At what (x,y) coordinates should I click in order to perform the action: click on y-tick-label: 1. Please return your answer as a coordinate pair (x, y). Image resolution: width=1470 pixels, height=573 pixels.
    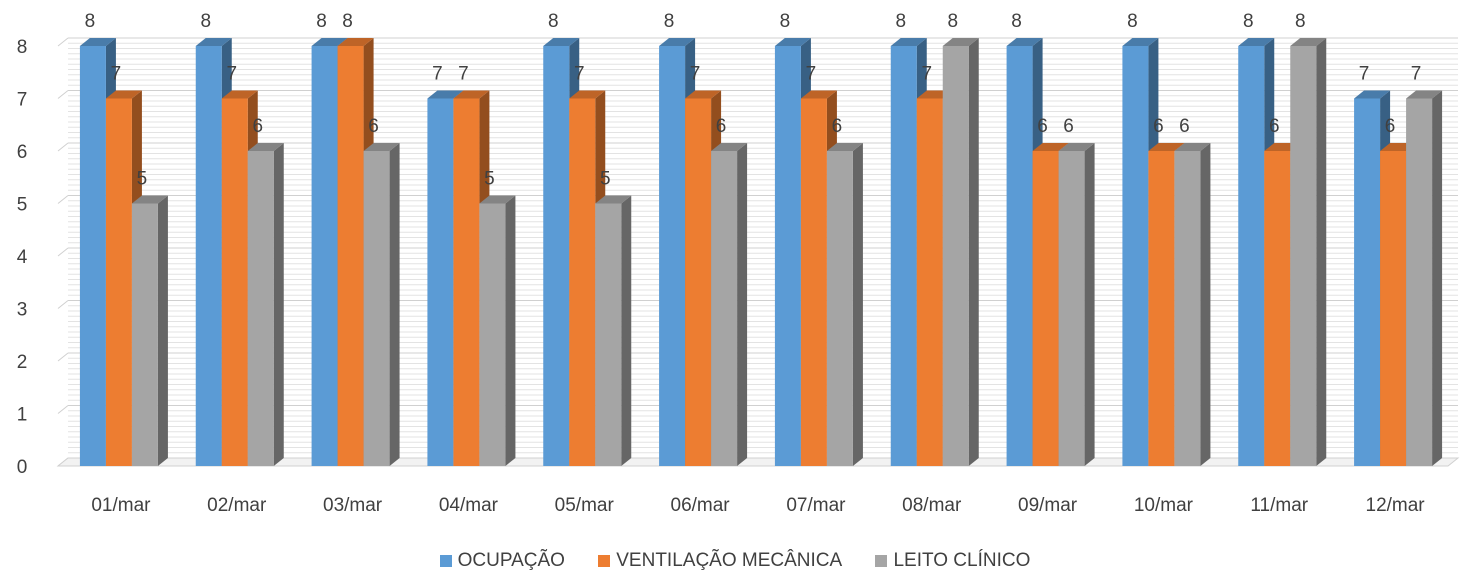
    Looking at the image, I should click on (22, 415).